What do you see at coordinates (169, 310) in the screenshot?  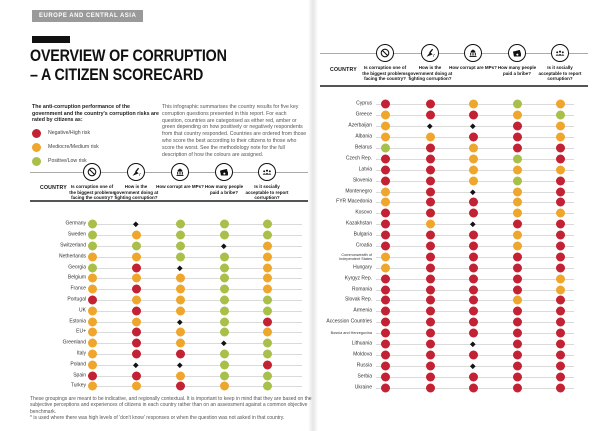 I see `scorecard-row: UK` at bounding box center [169, 310].